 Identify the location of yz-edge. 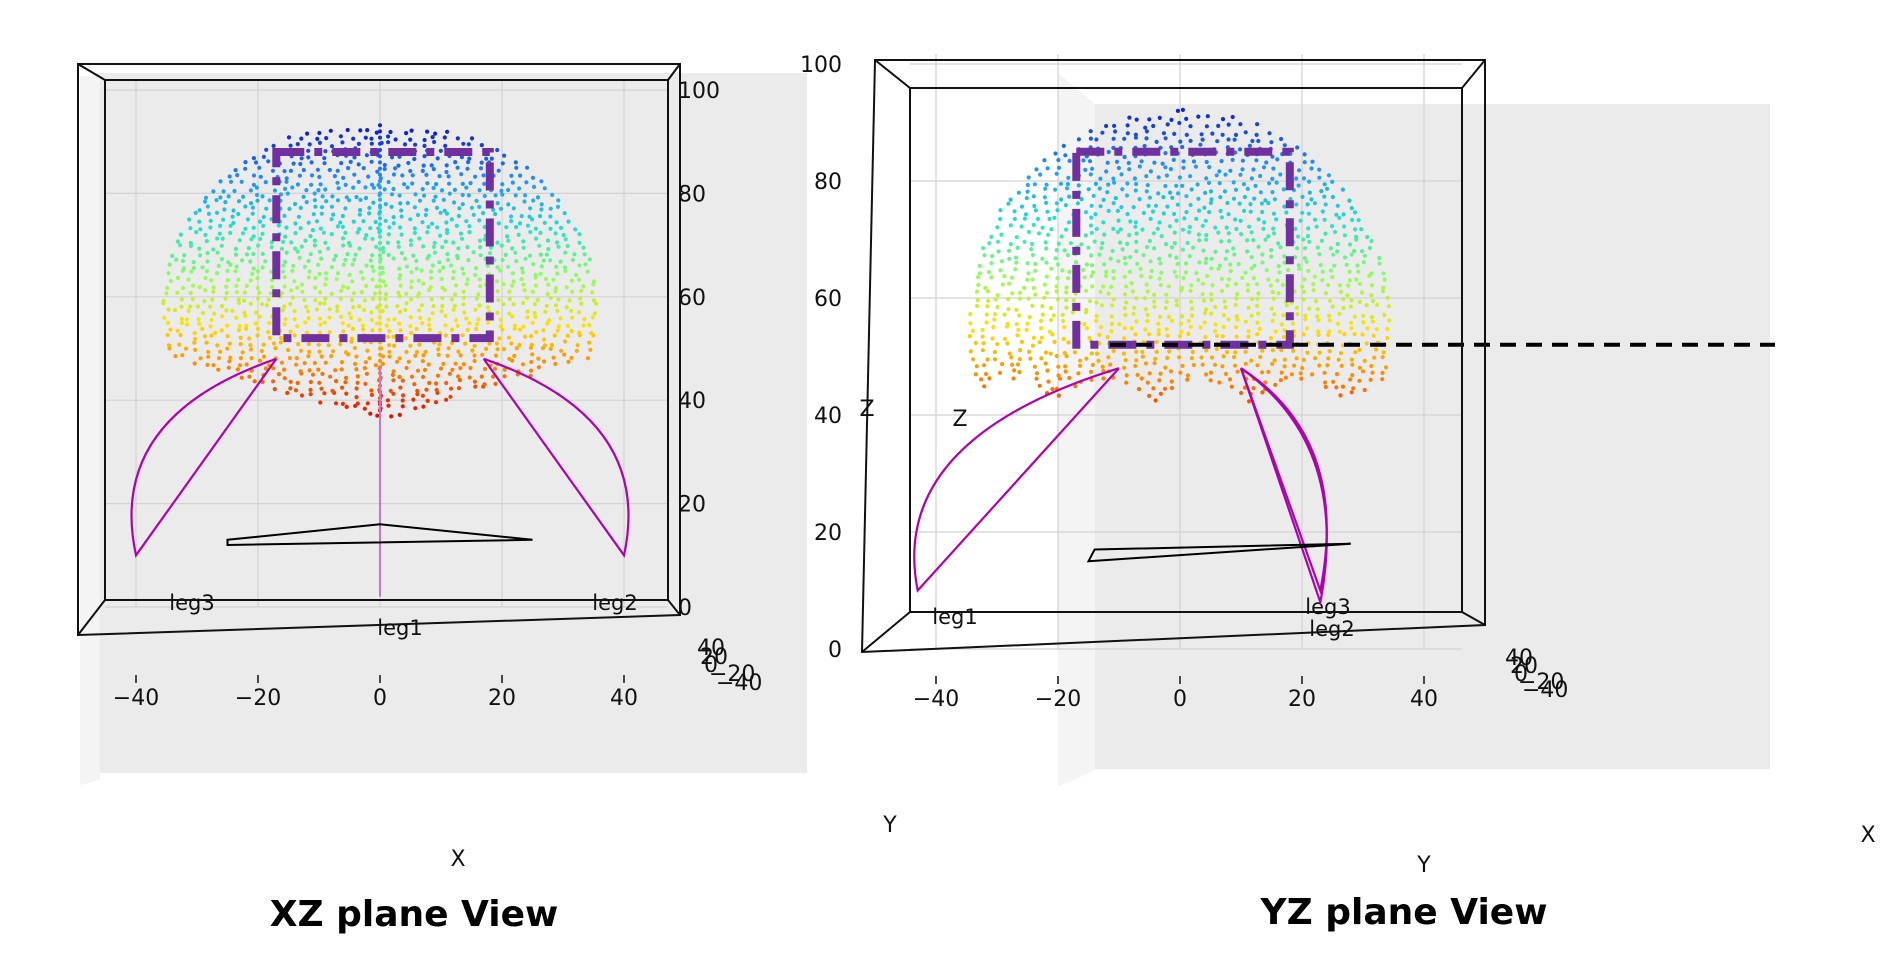
(1473, 74).